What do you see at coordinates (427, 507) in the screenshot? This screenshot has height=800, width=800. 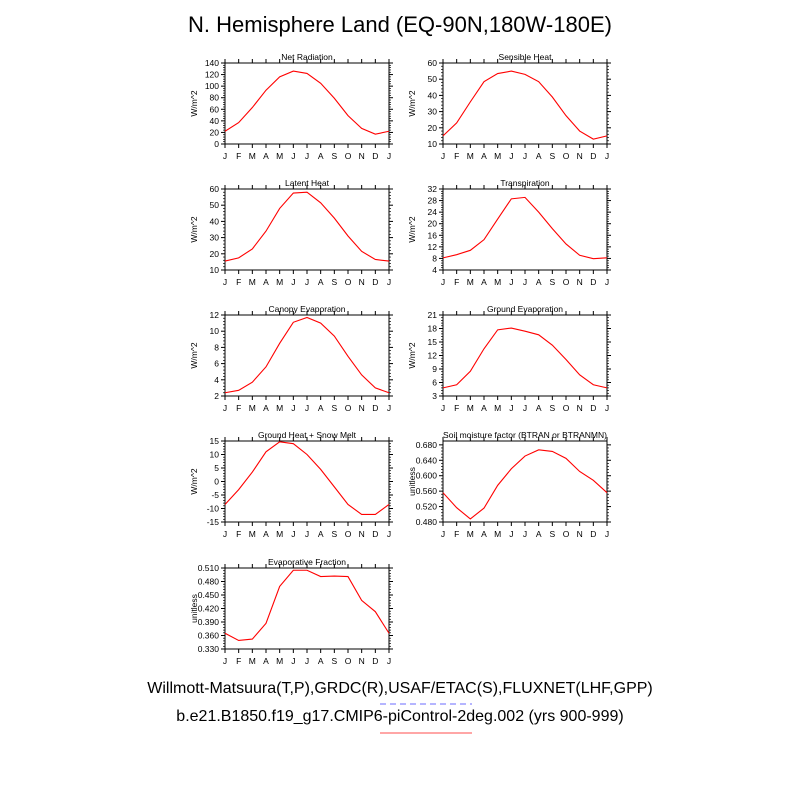 I see `y-tick-label: 0.520` at bounding box center [427, 507].